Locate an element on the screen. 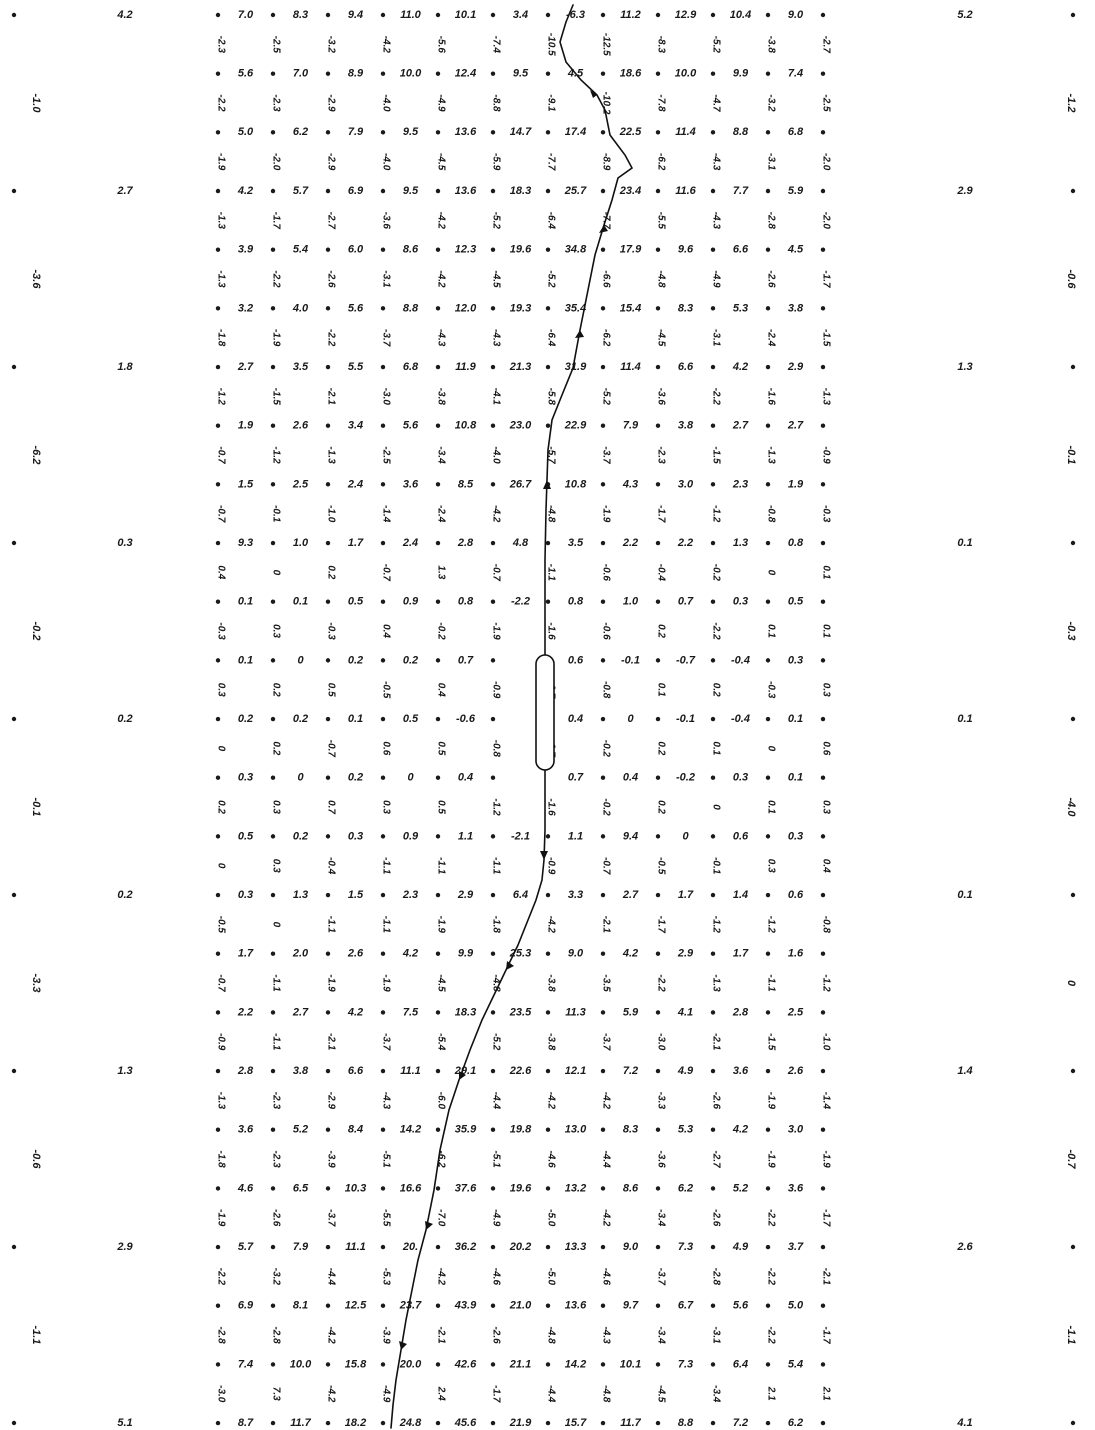 Image resolution: width=1095 pixels, height=1430 pixels. h-value-label: 8.3 is located at coordinates (630, 1130).